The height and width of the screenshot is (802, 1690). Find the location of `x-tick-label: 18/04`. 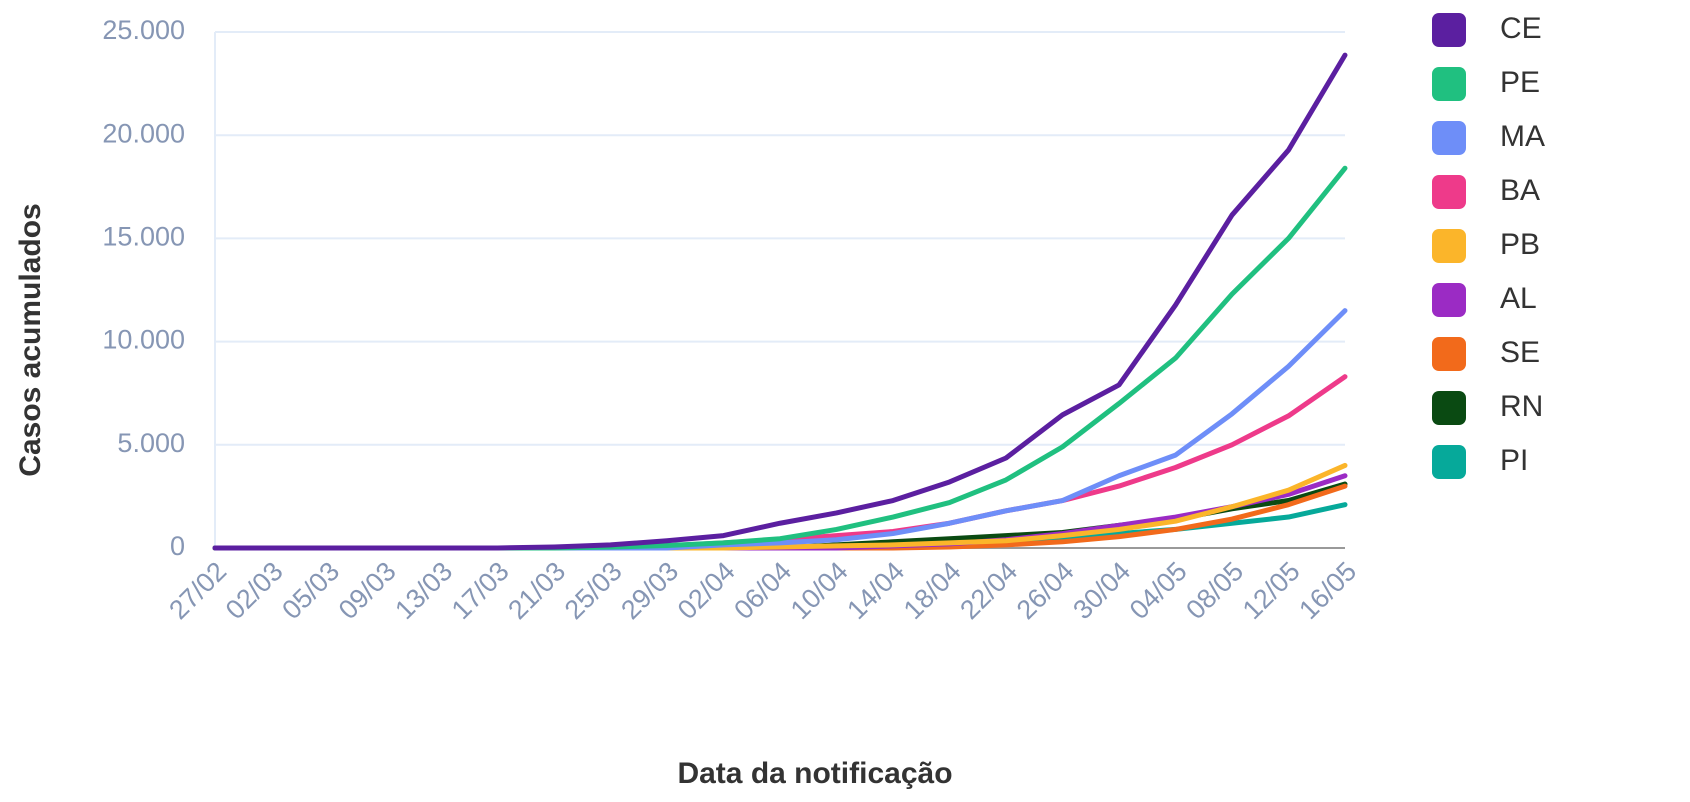

x-tick-label: 18/04 is located at coordinates (932, 590).